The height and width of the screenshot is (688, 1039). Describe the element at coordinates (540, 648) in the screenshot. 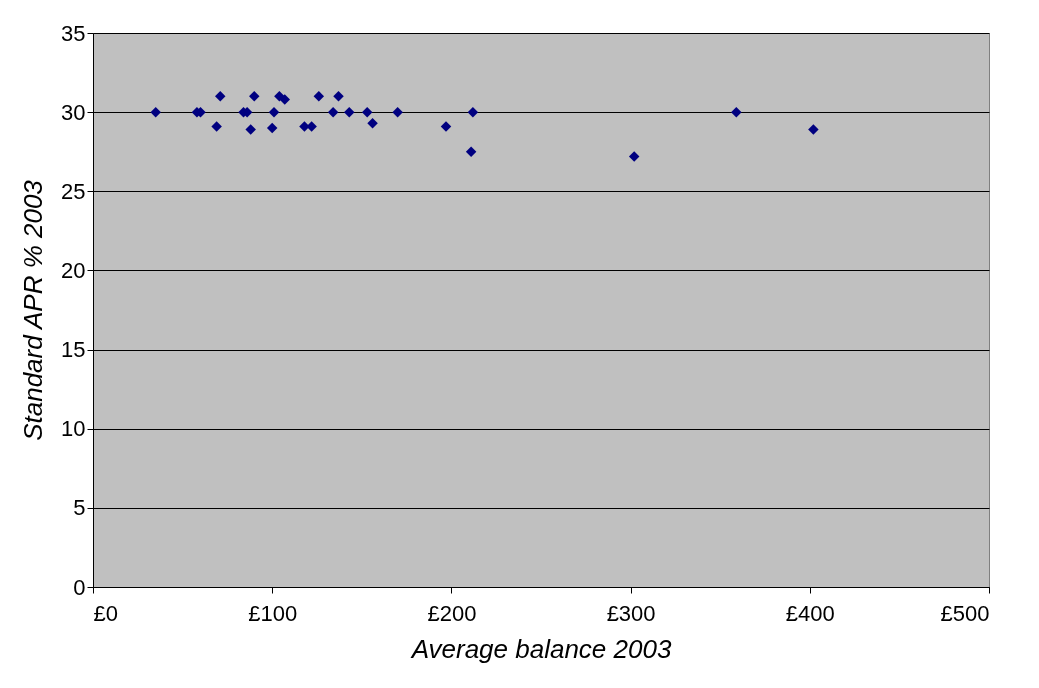

I see `x-axis-title: Average balance 2003` at that location.